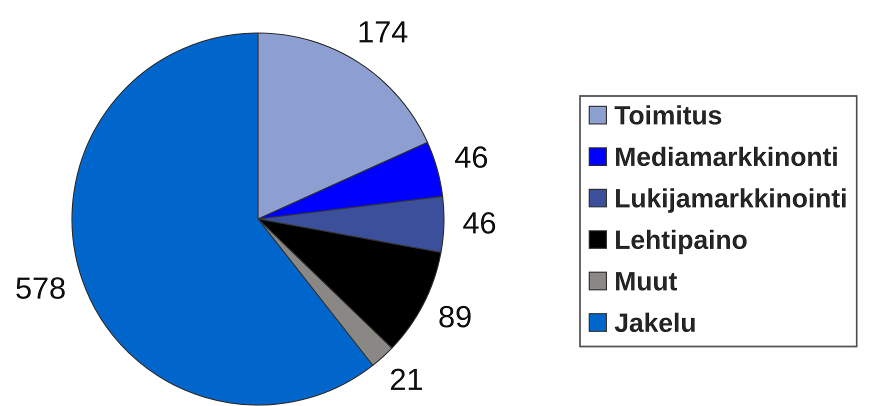 The image size is (872, 406). Describe the element at coordinates (40, 288) in the screenshot. I see `data-label: 578` at that location.